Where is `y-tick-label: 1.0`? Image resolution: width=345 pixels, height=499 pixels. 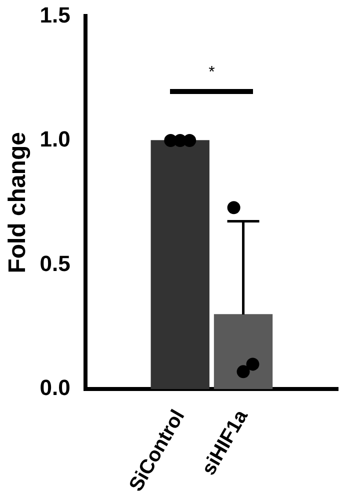
y-tick-label: 1.0 is located at coordinates (55, 139).